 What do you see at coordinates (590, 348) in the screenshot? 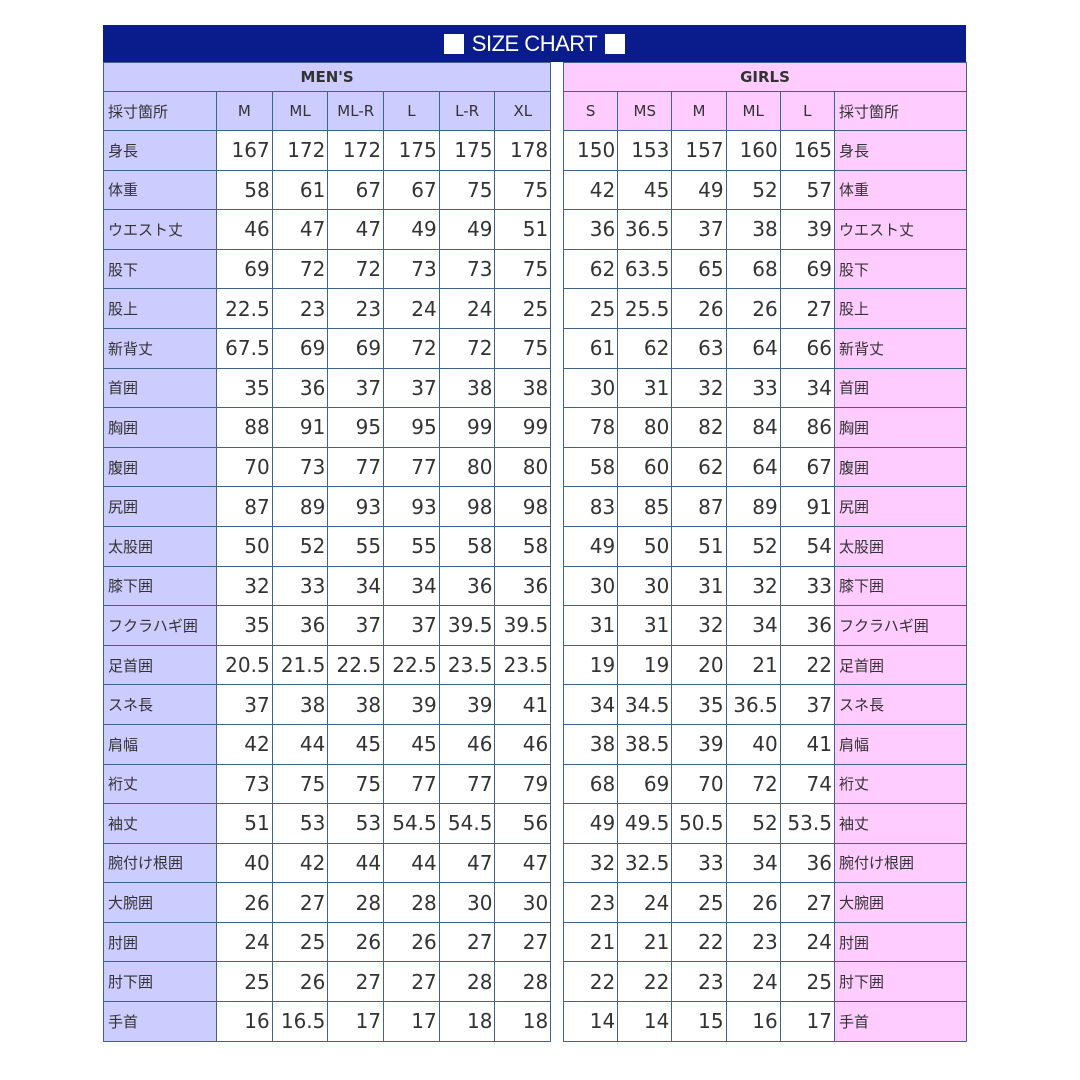
I see `size-value: 61` at bounding box center [590, 348].